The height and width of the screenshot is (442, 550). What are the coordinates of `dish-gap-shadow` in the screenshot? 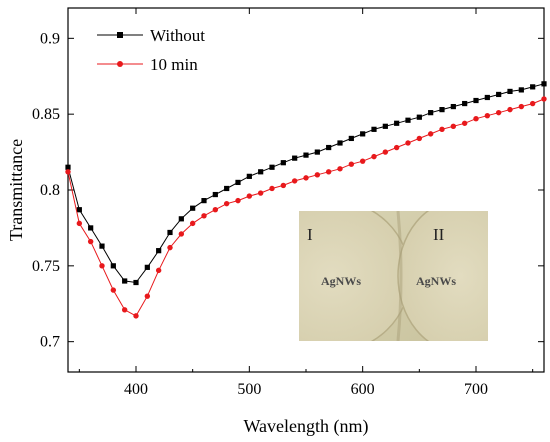 It's located at (399, 276).